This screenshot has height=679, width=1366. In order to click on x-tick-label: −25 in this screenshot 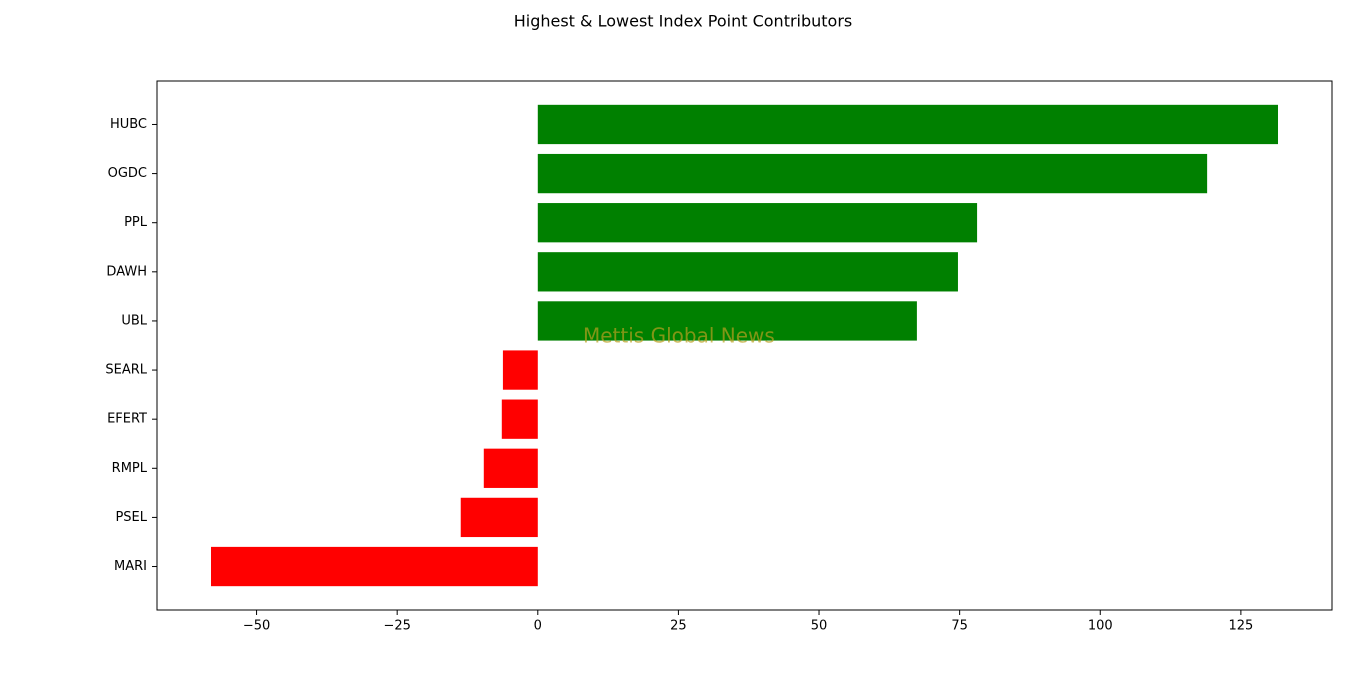, I will do `click(396, 626)`.